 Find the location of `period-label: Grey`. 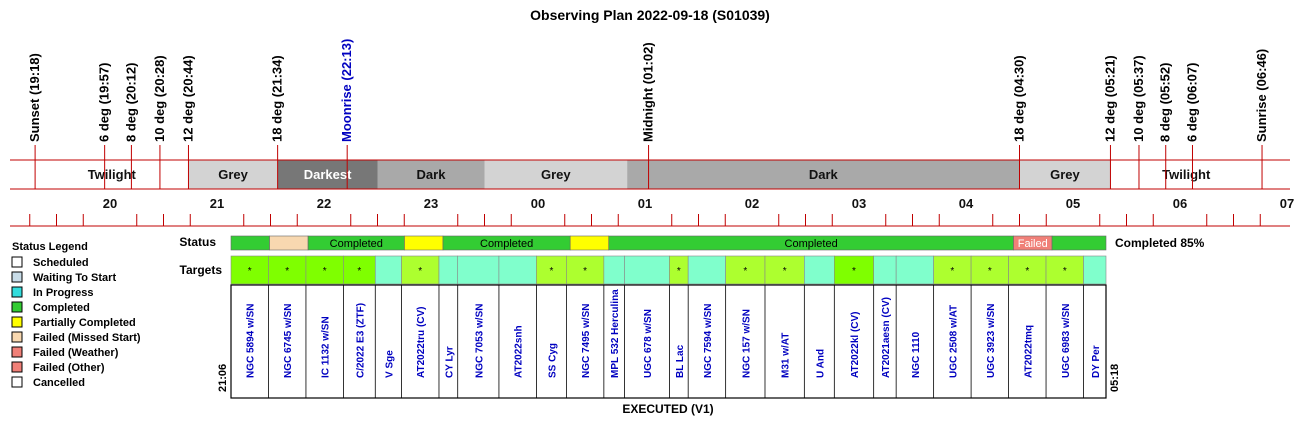

period-label: Grey is located at coordinates (233, 174).